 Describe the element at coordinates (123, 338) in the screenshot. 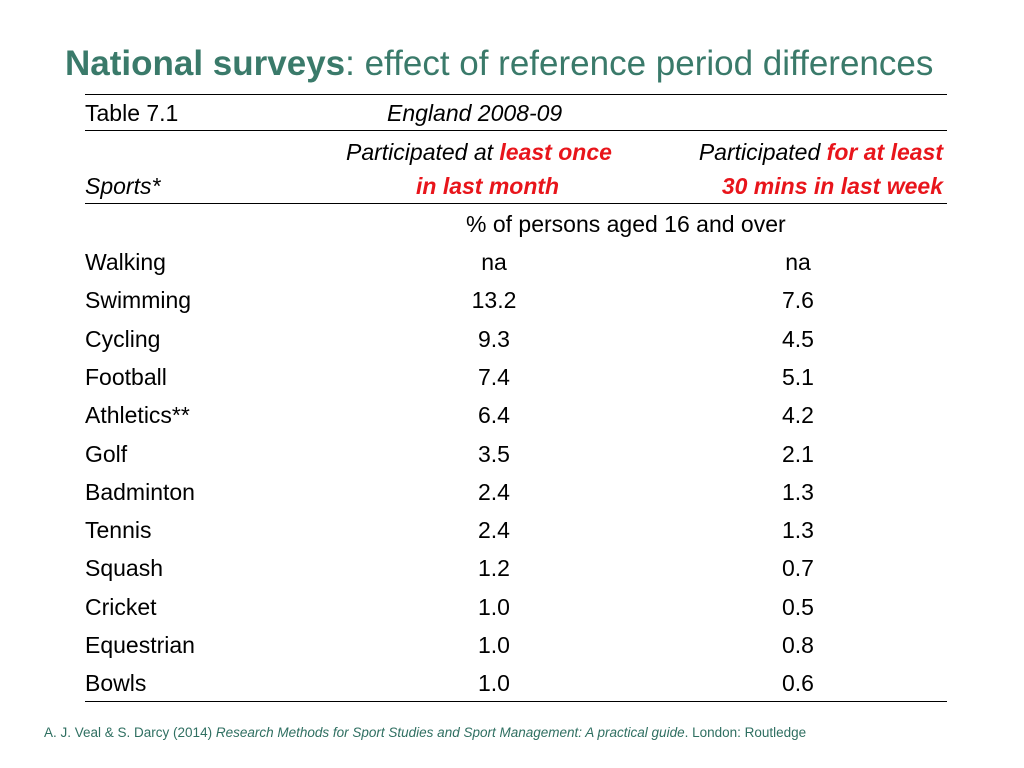

I see `sport-cell: Cycling` at that location.